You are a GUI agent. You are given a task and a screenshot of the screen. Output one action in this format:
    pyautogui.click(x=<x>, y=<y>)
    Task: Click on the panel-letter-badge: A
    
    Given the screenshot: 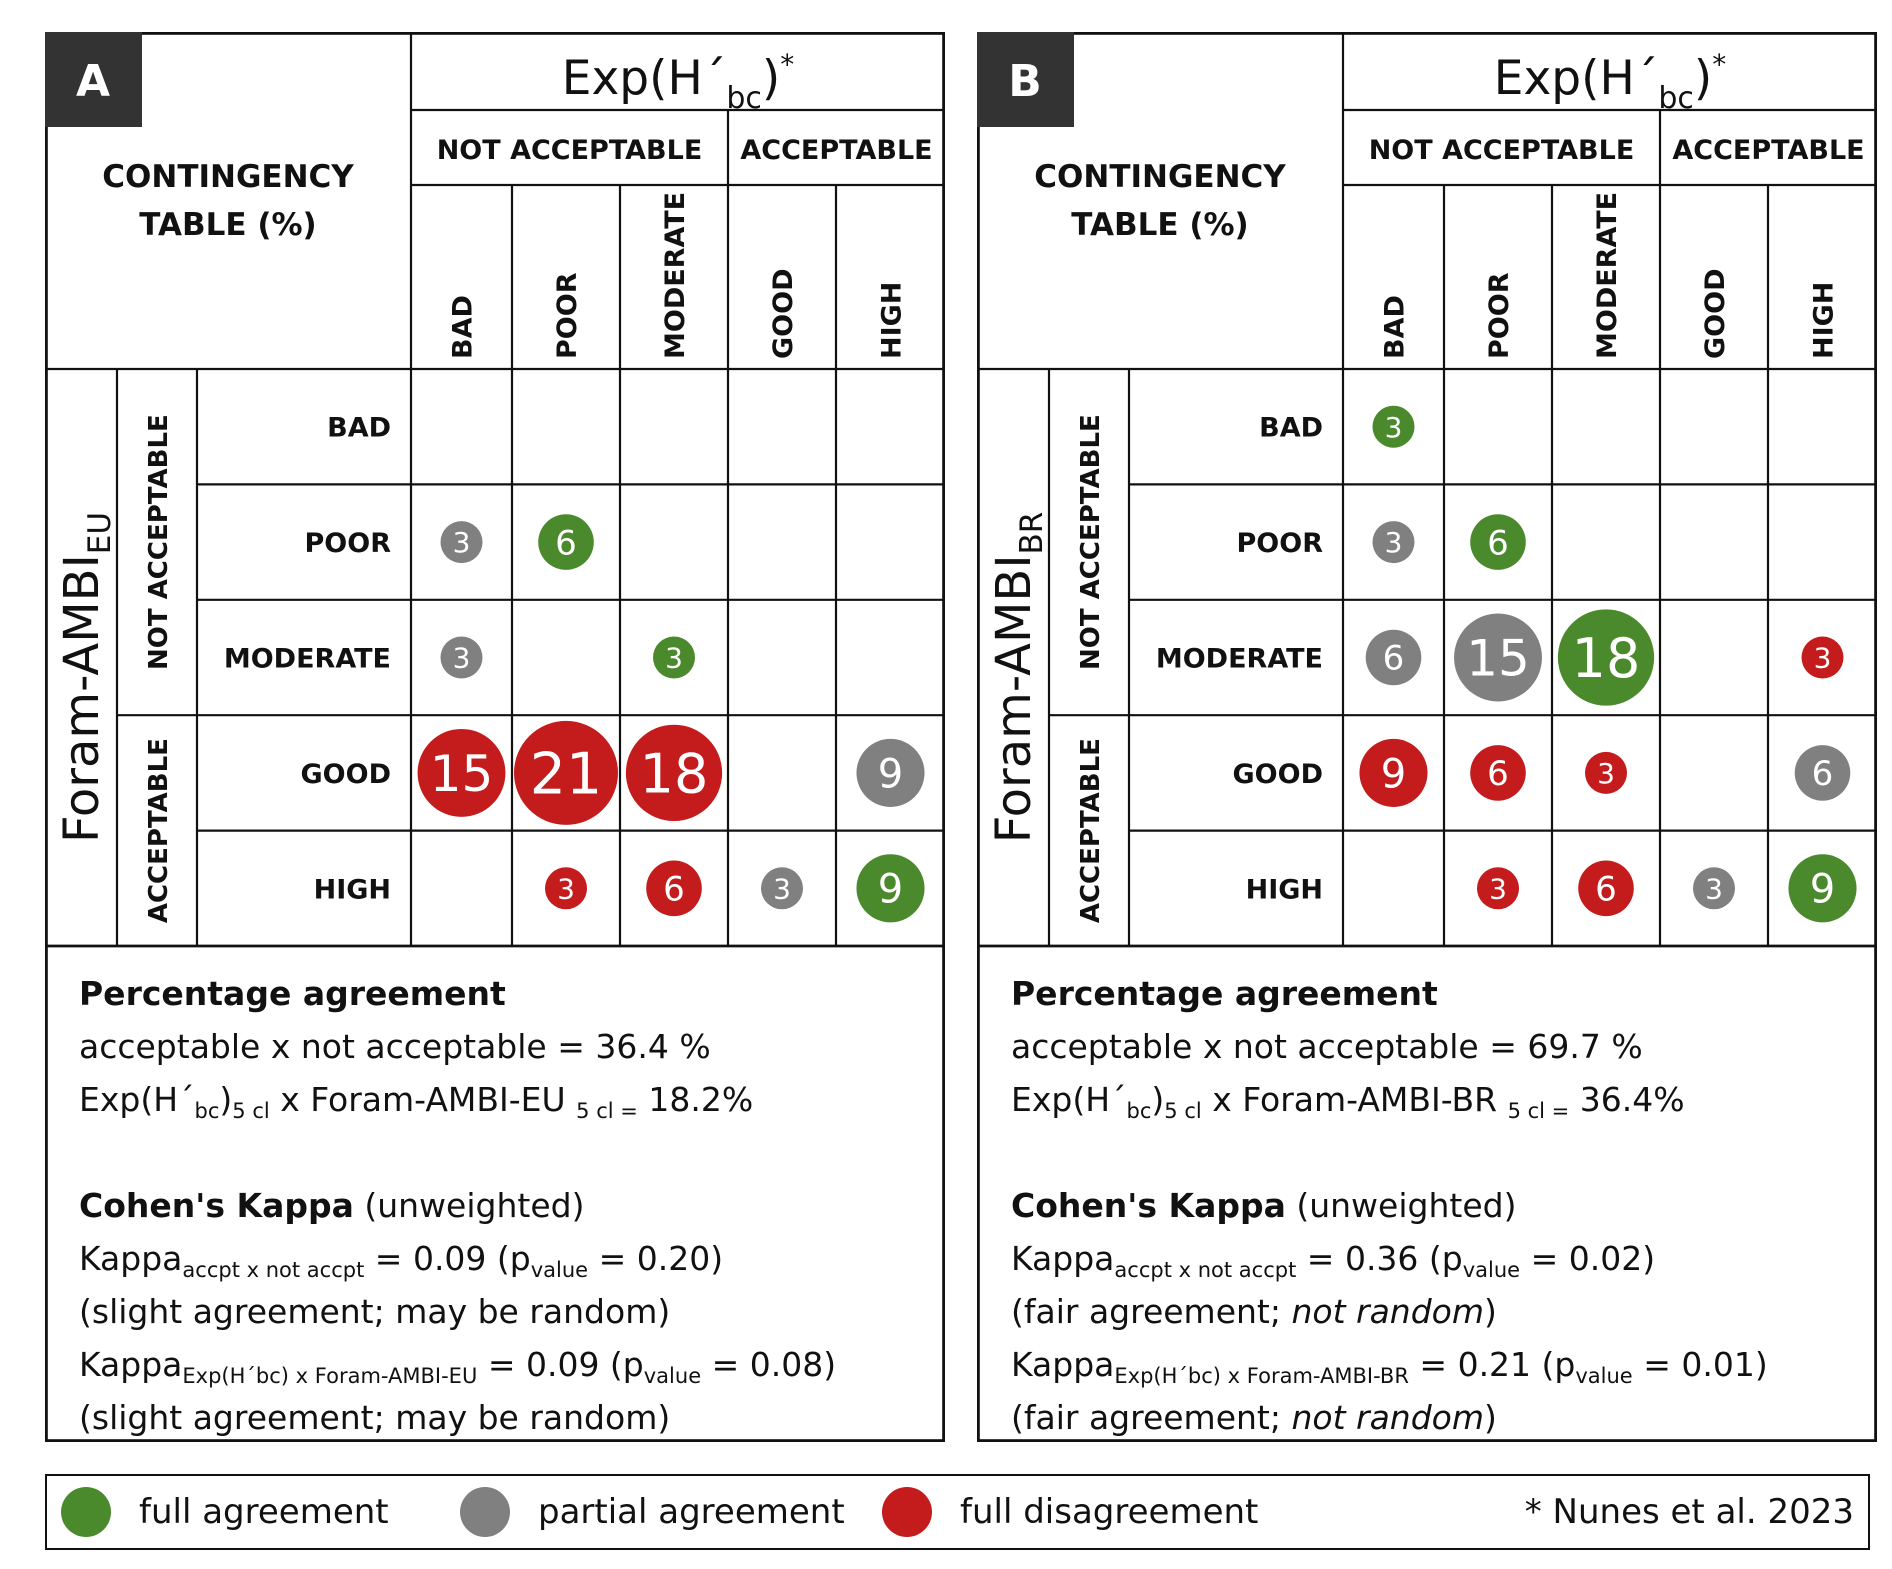 What is the action you would take?
    pyautogui.click(x=93, y=79)
    